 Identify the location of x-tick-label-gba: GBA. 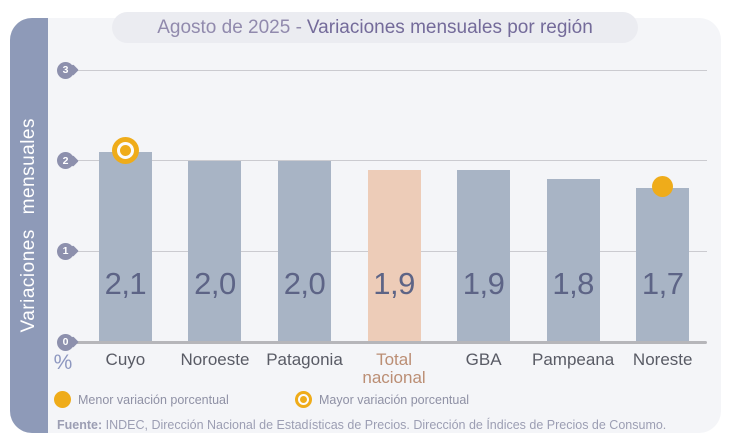
(483, 359).